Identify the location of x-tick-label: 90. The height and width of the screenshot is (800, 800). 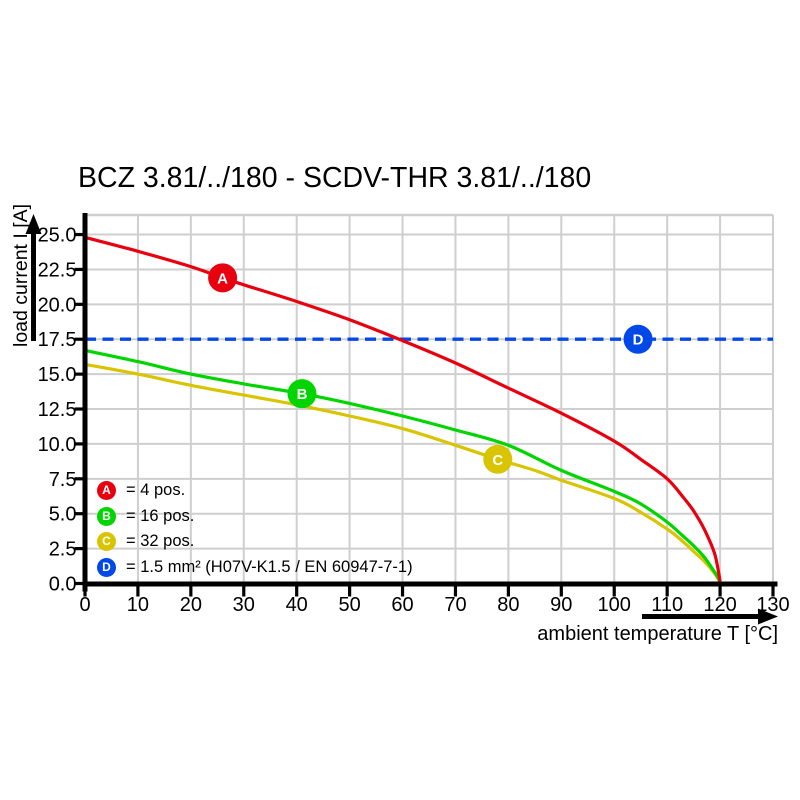
(561, 605).